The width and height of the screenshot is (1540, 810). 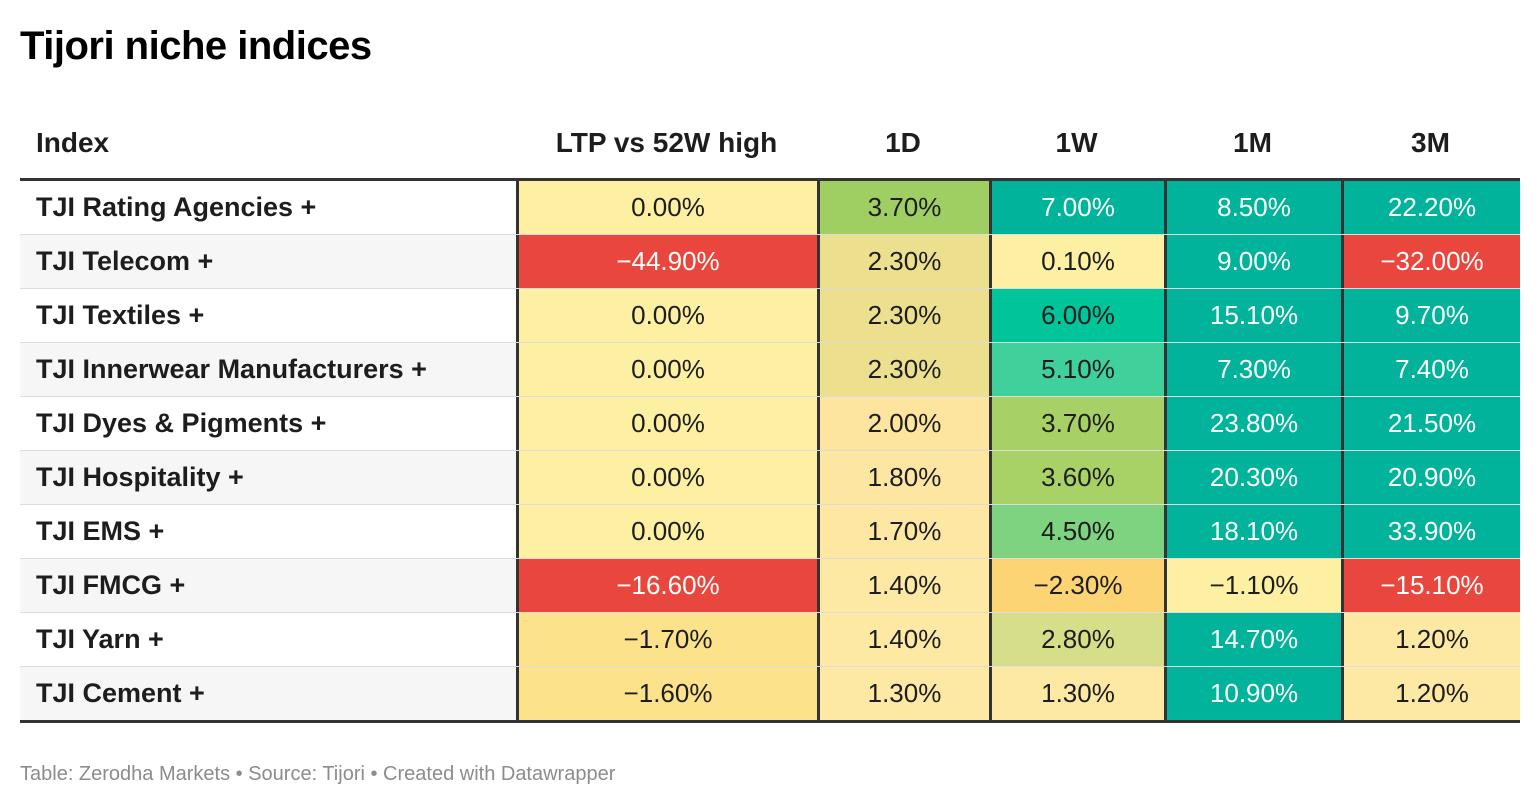 I want to click on table-row: TJI Cement + −1.60% 1.30% 1.30% 10.90% 1.20%, so click(x=770, y=695).